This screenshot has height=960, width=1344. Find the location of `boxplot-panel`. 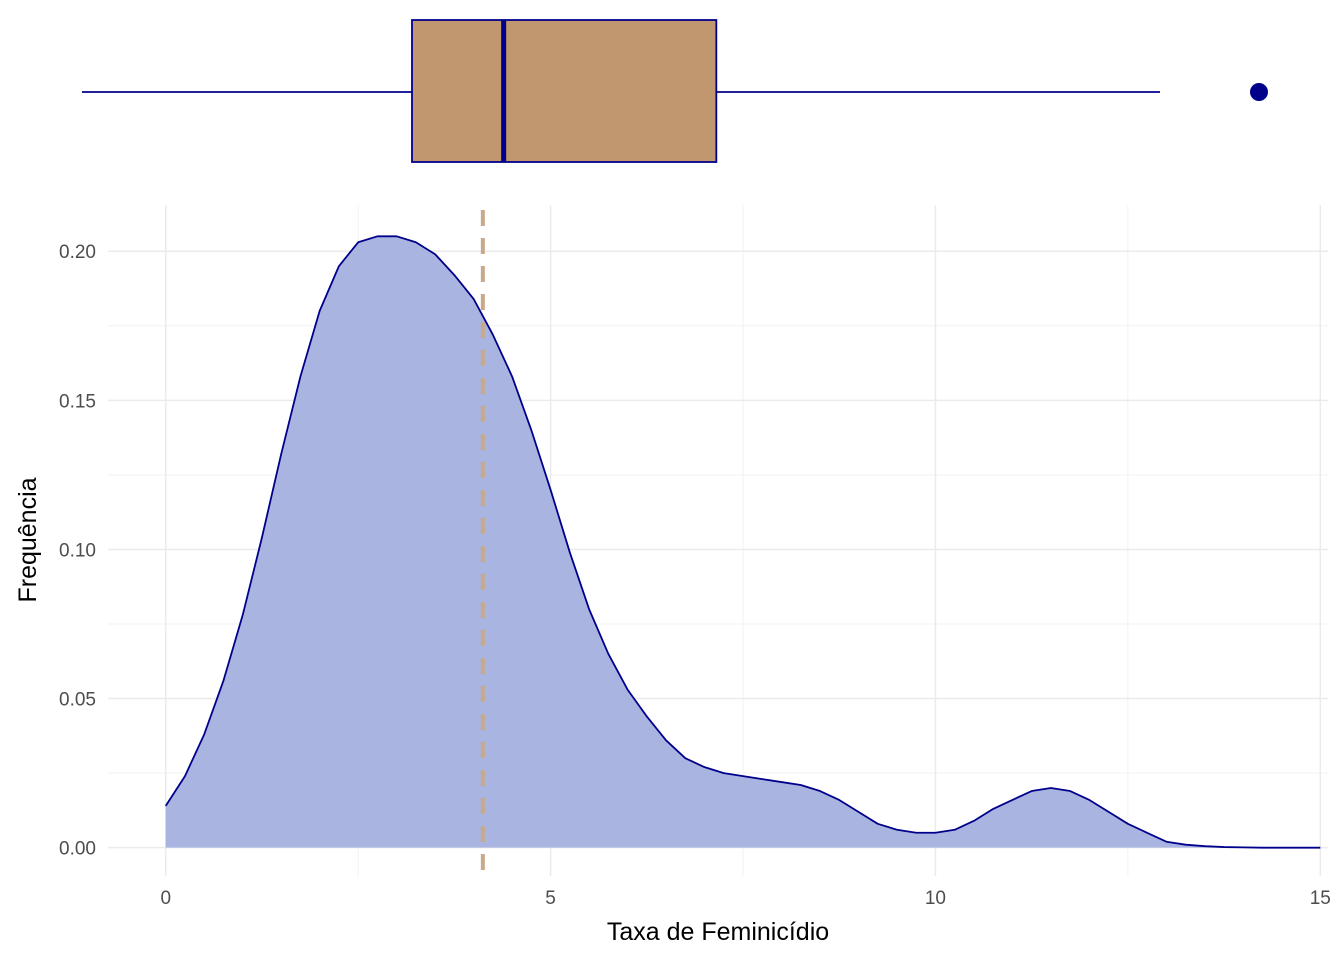

boxplot-panel is located at coordinates (675, 91).